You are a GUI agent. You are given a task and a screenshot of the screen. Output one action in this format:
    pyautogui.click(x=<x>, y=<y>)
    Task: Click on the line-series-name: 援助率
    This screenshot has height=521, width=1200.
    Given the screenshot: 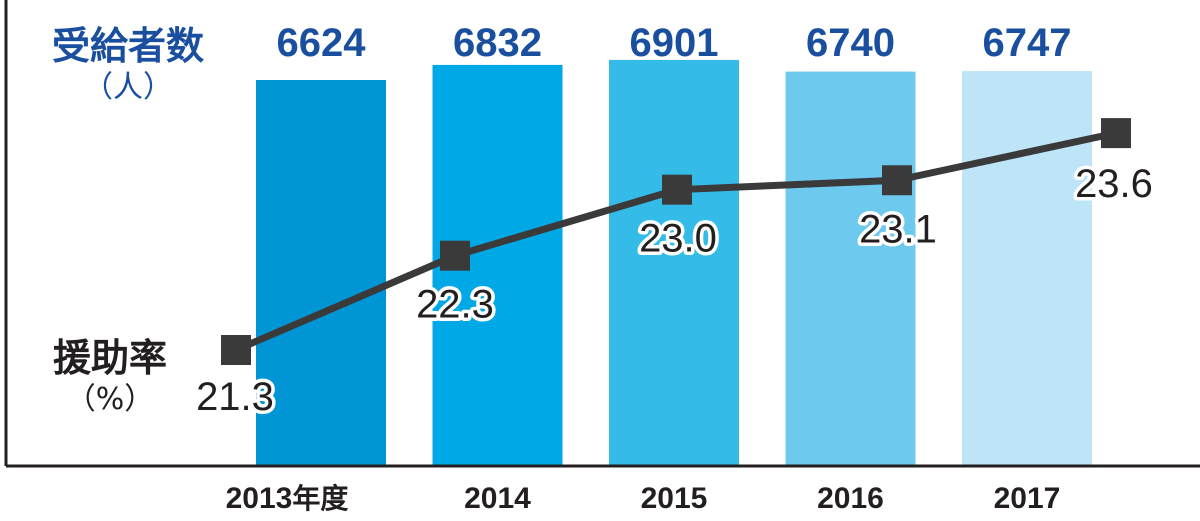 What is the action you would take?
    pyautogui.click(x=109, y=358)
    